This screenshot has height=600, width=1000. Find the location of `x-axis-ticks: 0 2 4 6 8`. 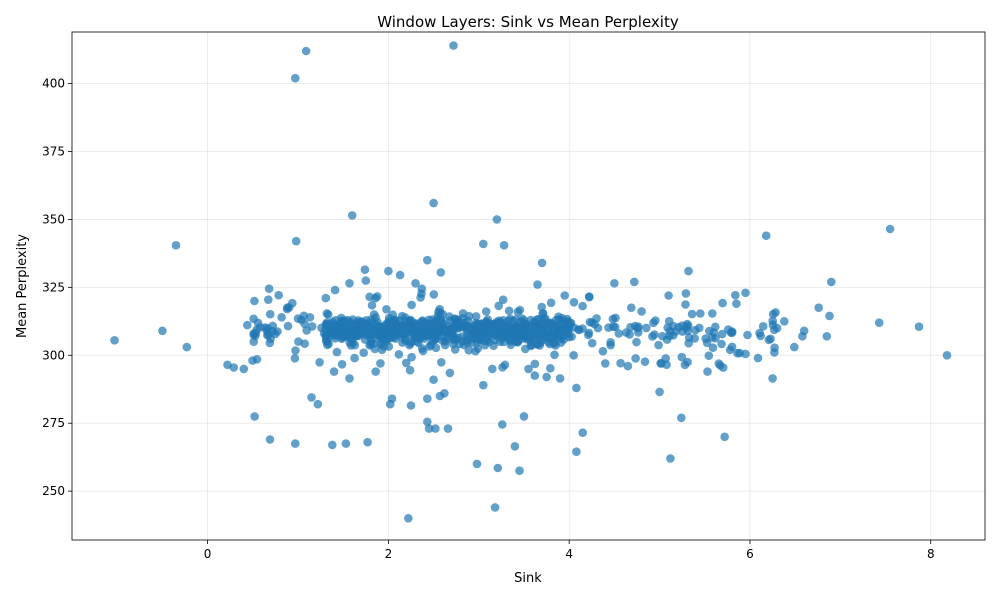

x-axis-ticks: 0 2 4 6 8 is located at coordinates (569, 550).